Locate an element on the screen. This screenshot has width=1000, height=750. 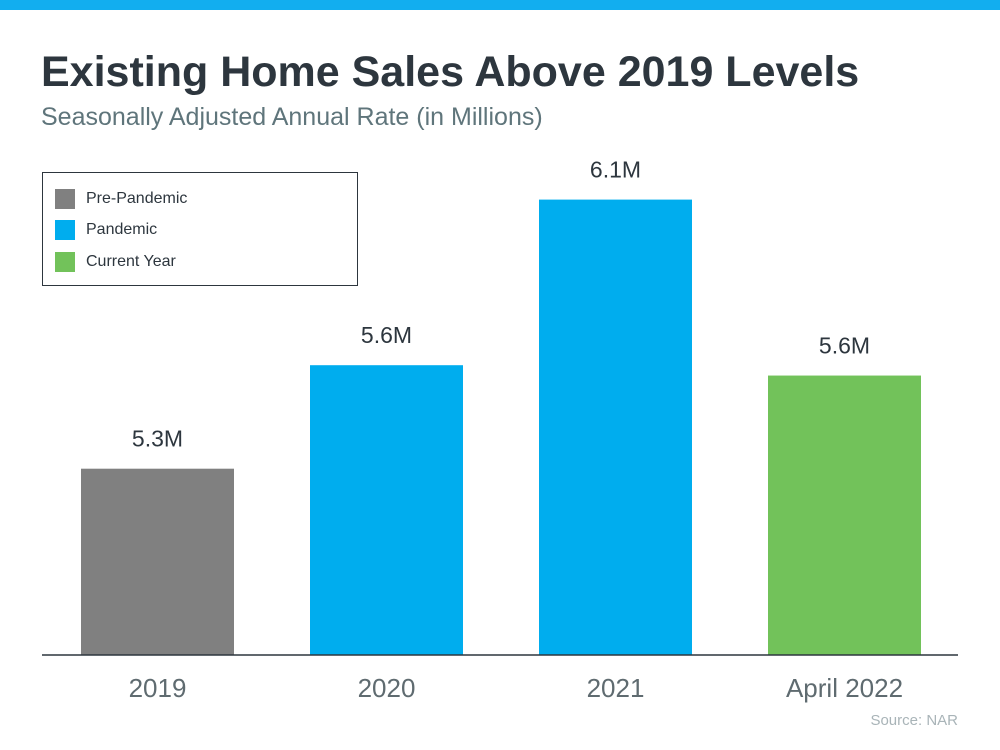
legend-label: Current Year is located at coordinates (131, 261).